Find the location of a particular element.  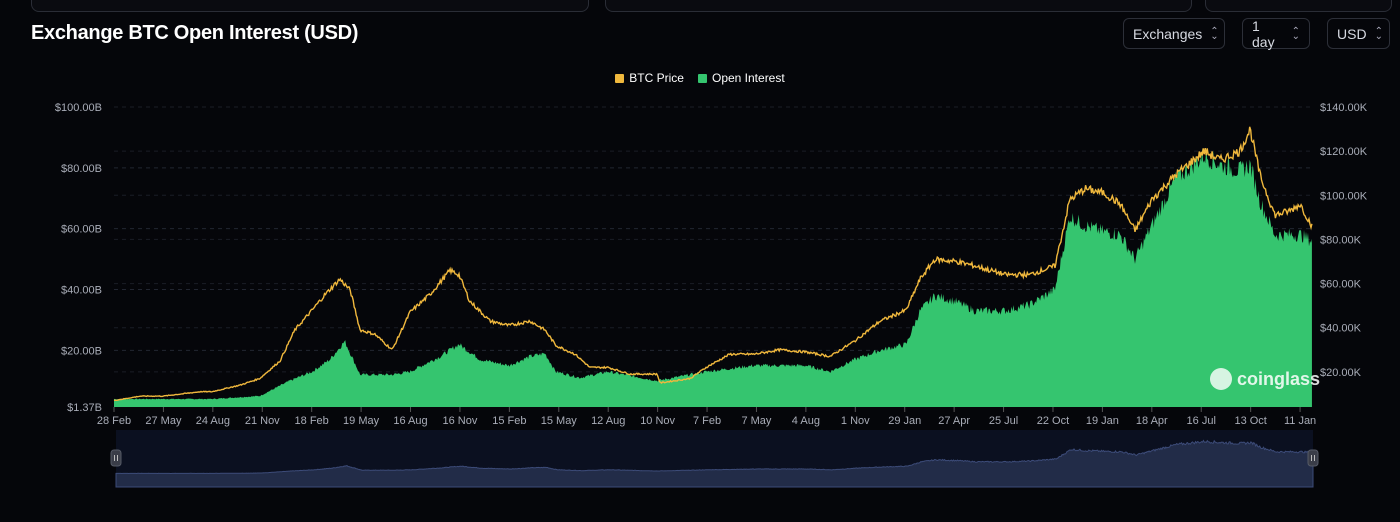

y-left-tick-label: $60.00B is located at coordinates (81, 230).